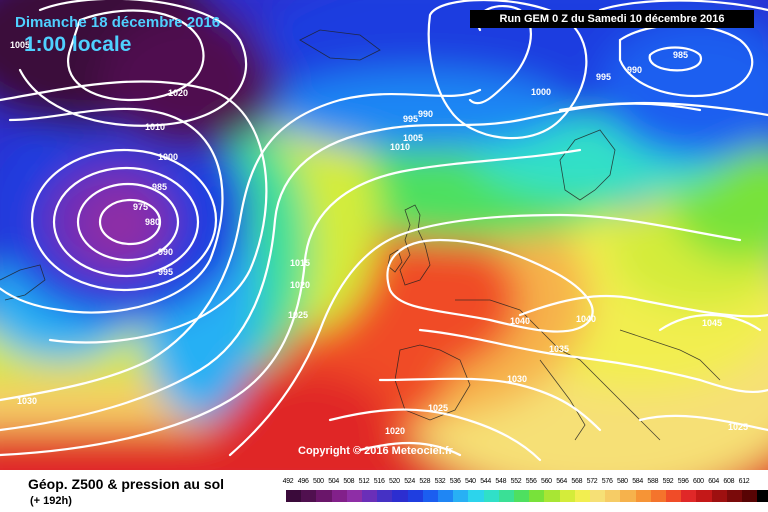 The width and height of the screenshot is (768, 512). What do you see at coordinates (520, 321) in the screenshot?
I see `isobar-1040-centre: 1040` at bounding box center [520, 321].